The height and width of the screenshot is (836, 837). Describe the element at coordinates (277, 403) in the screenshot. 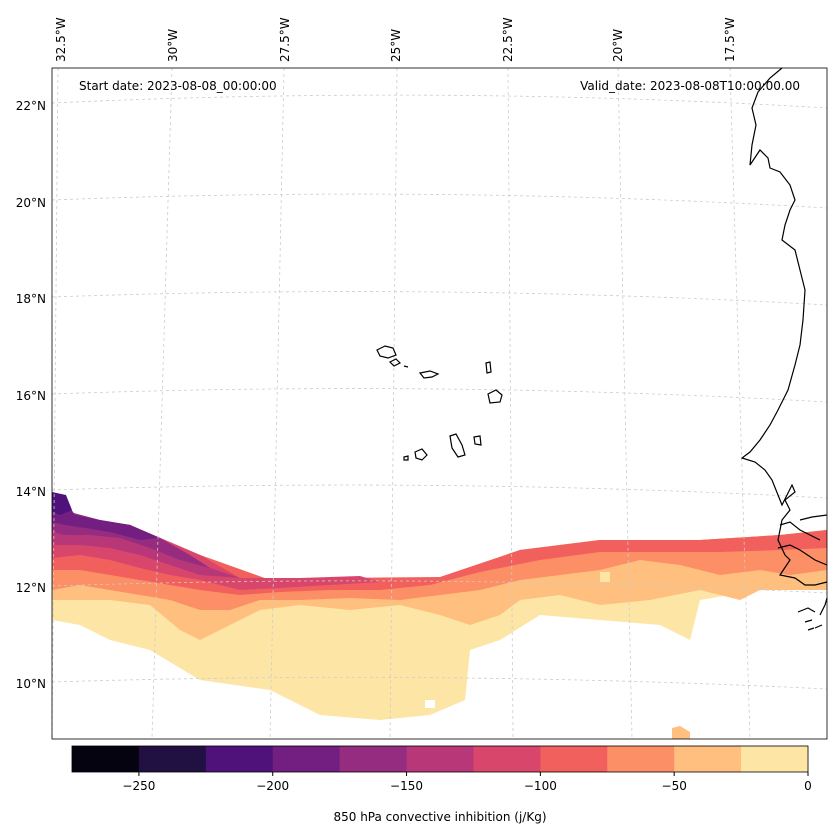

I see `meridian-27-5w` at that location.